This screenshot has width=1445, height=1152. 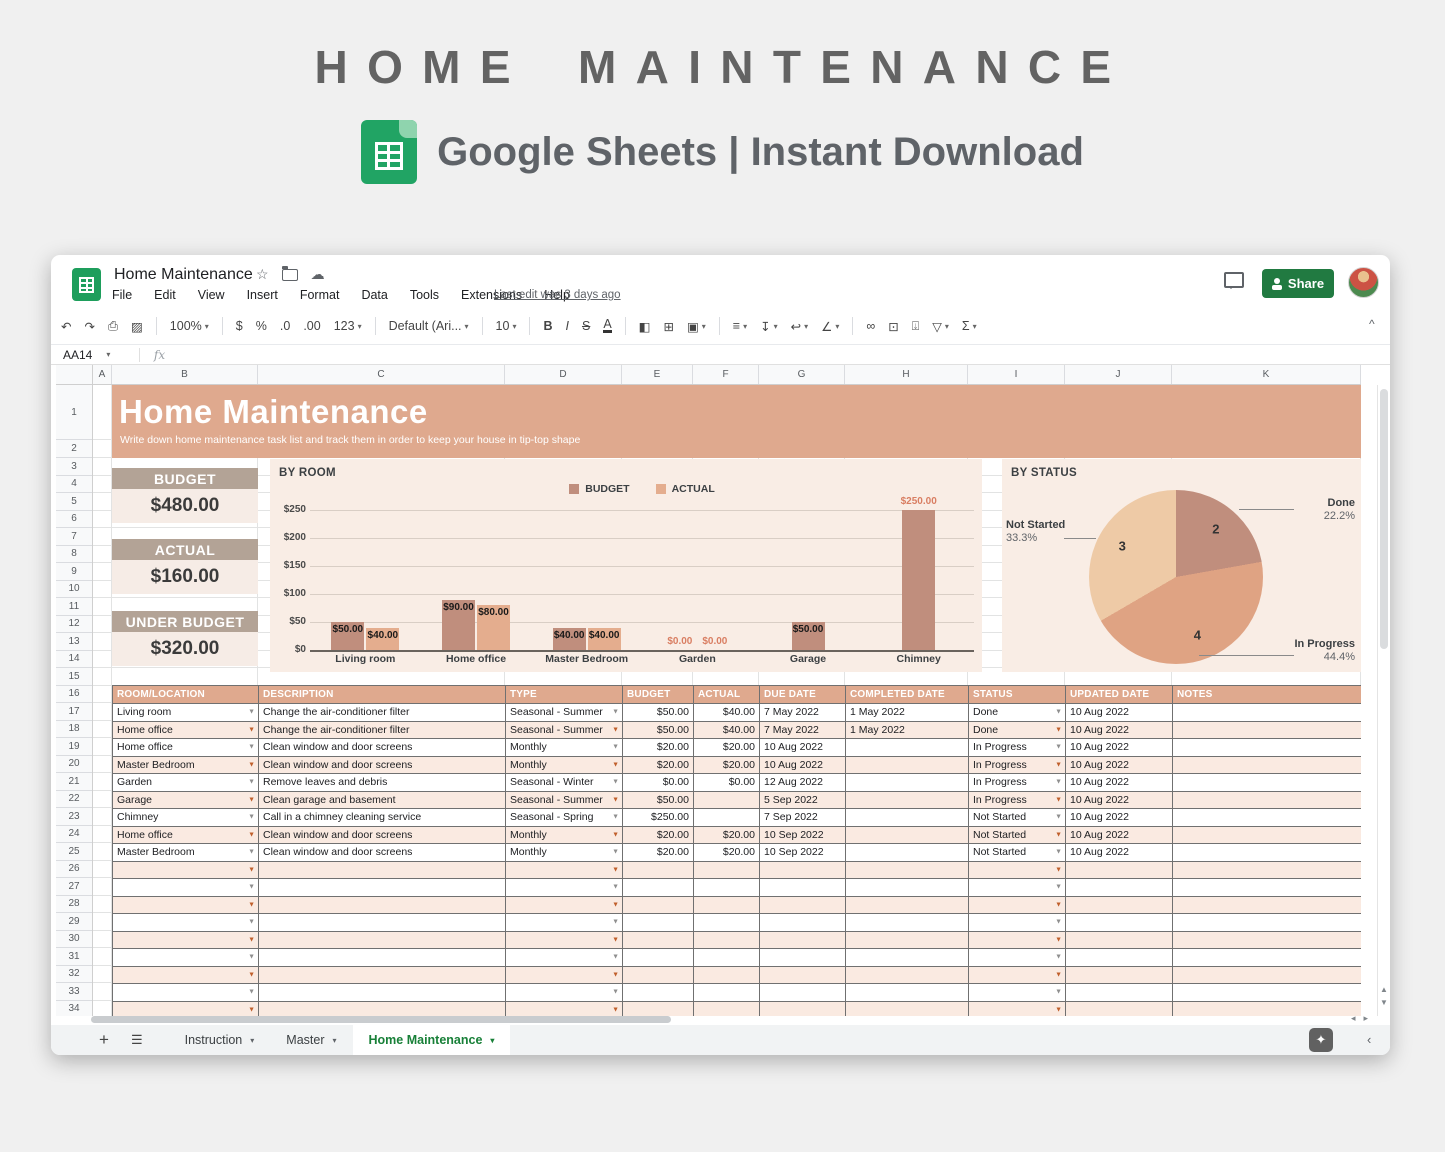 I want to click on cell: $40.00, so click(x=726, y=729).